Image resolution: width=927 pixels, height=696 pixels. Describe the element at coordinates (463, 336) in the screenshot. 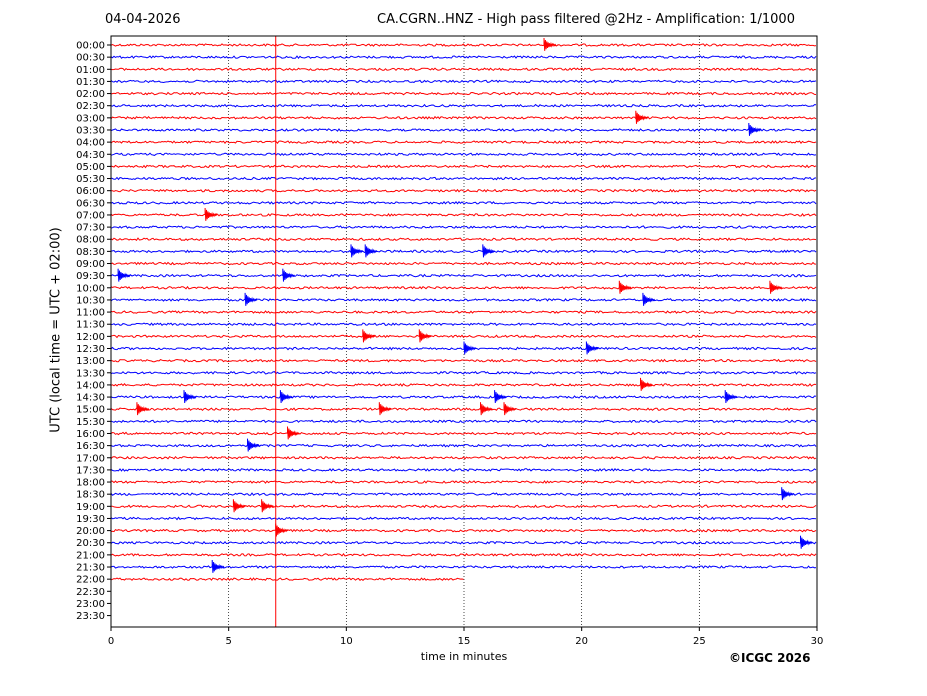

I see `trace-12:00` at that location.